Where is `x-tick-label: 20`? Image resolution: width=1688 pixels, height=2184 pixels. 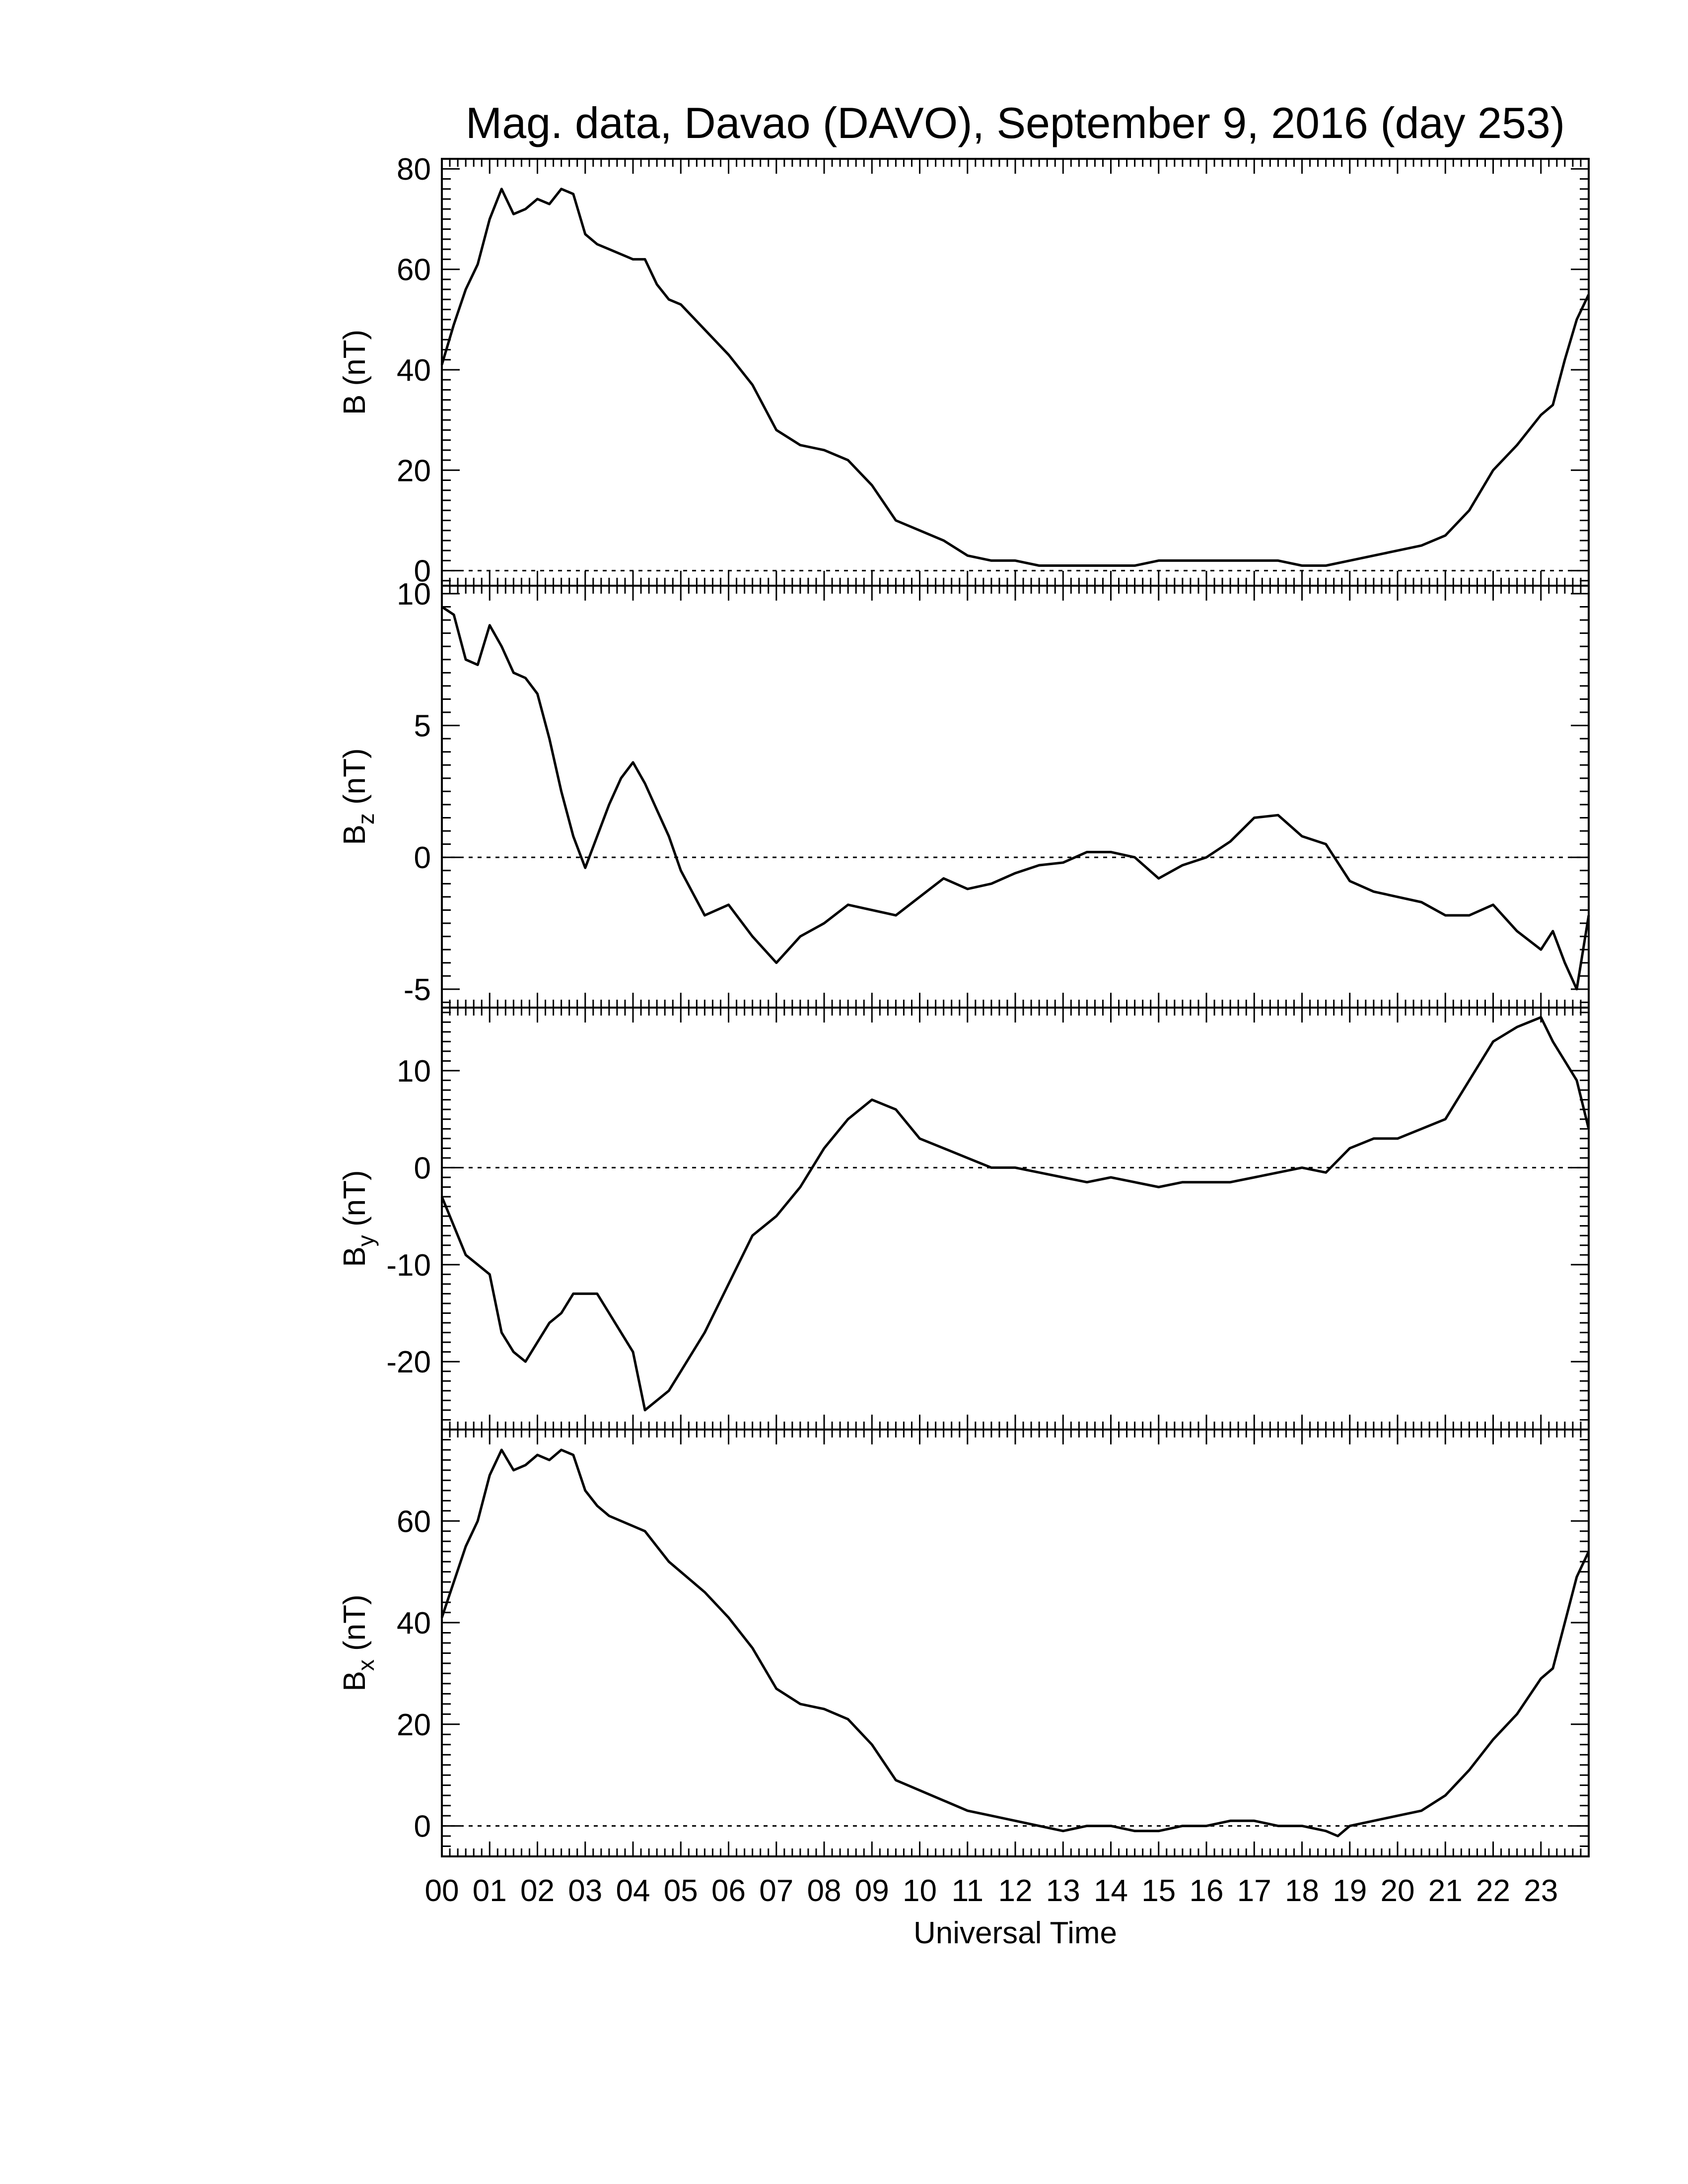 x-tick-label: 20 is located at coordinates (1398, 1891).